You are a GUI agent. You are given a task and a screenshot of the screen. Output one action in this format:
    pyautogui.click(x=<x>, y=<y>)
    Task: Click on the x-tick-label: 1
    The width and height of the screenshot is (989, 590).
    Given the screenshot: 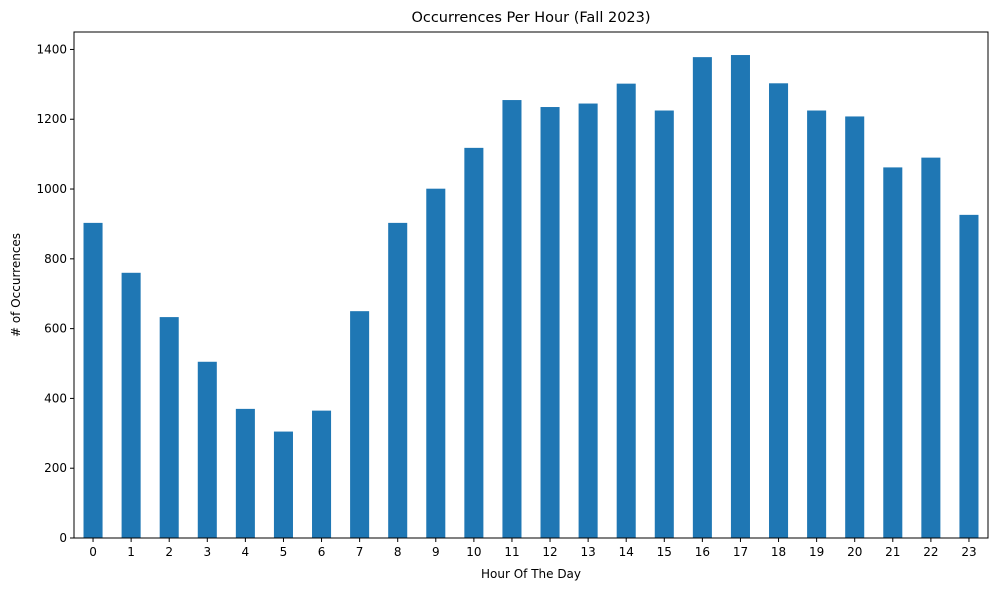 What is the action you would take?
    pyautogui.click(x=131, y=552)
    